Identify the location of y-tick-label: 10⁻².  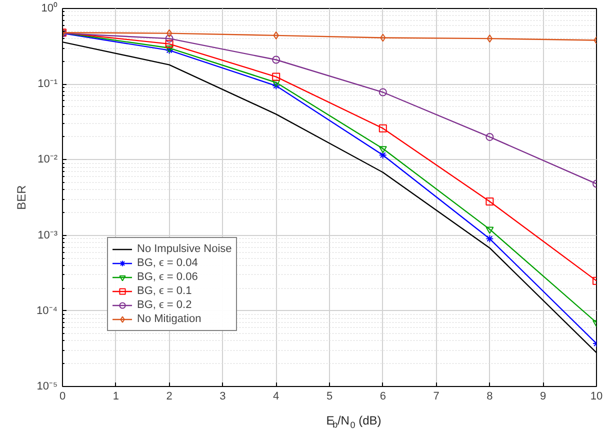
(48, 160).